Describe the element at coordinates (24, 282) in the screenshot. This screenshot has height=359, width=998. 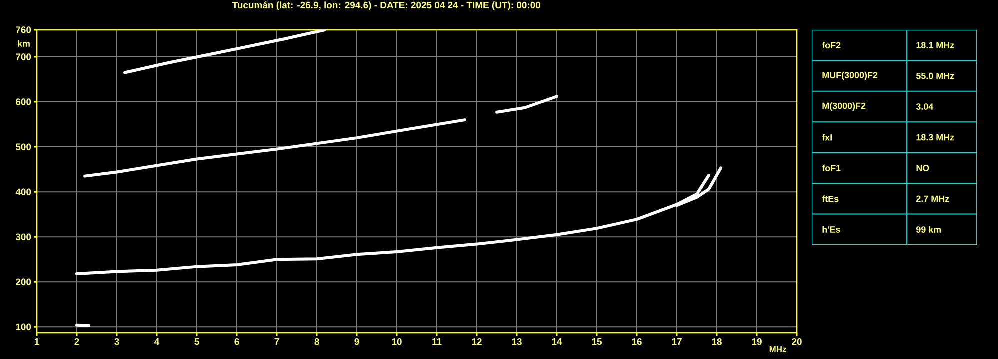
I see `y-tick-label: 200` at that location.